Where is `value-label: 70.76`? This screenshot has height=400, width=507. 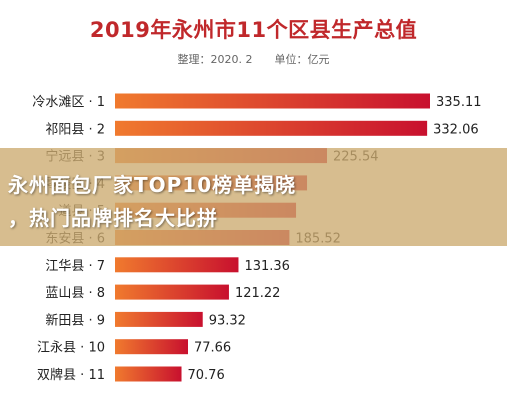 value-label: 70.76 is located at coordinates (206, 375).